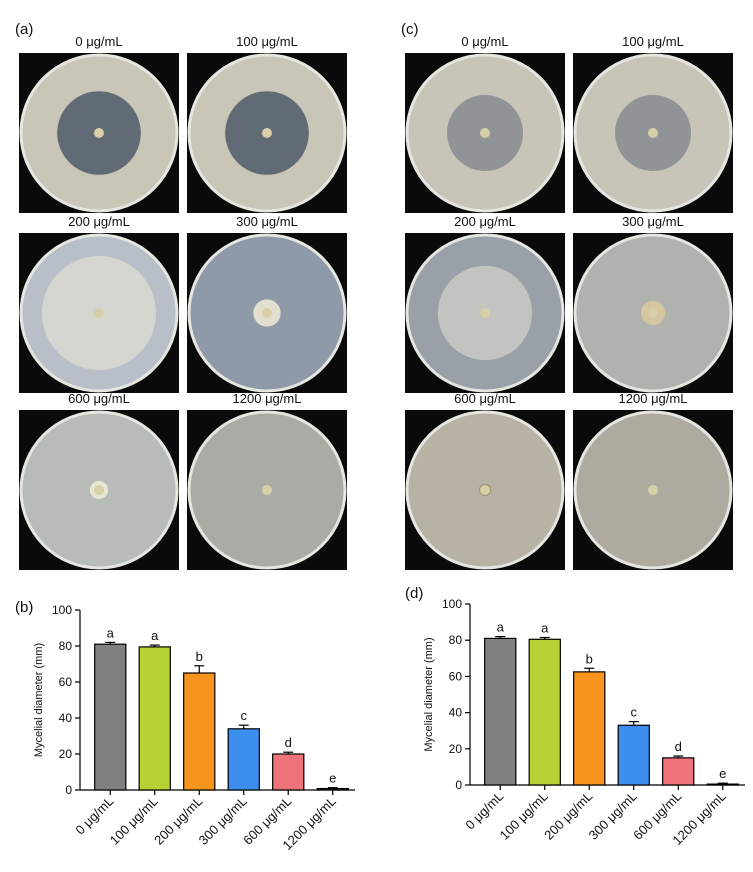 Image resolution: width=753 pixels, height=872 pixels. Describe the element at coordinates (414, 593) in the screenshot. I see `panel-label: (d)` at that location.